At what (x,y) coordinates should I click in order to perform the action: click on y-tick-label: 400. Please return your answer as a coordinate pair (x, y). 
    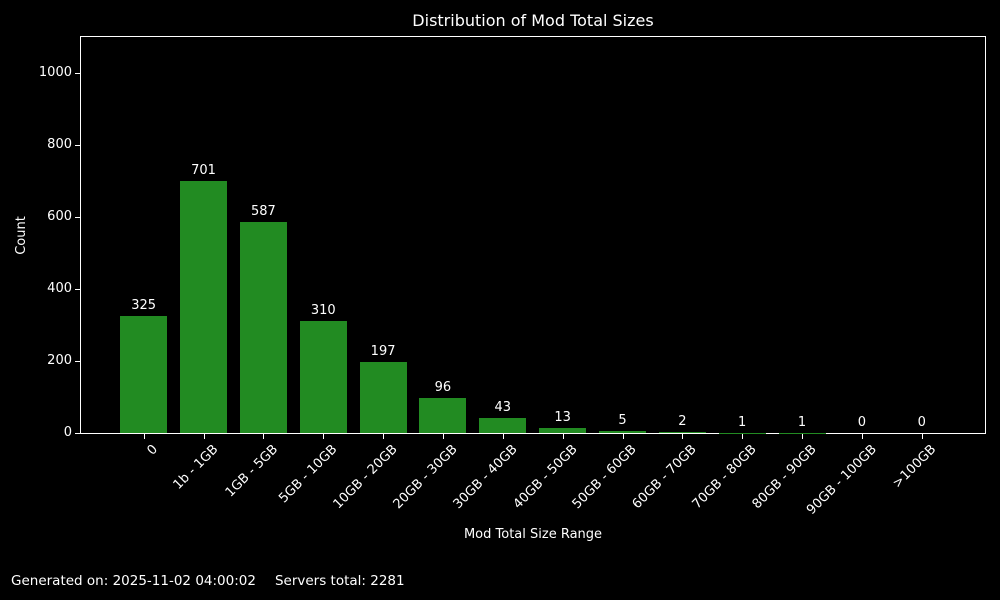
    Looking at the image, I should click on (59, 288).